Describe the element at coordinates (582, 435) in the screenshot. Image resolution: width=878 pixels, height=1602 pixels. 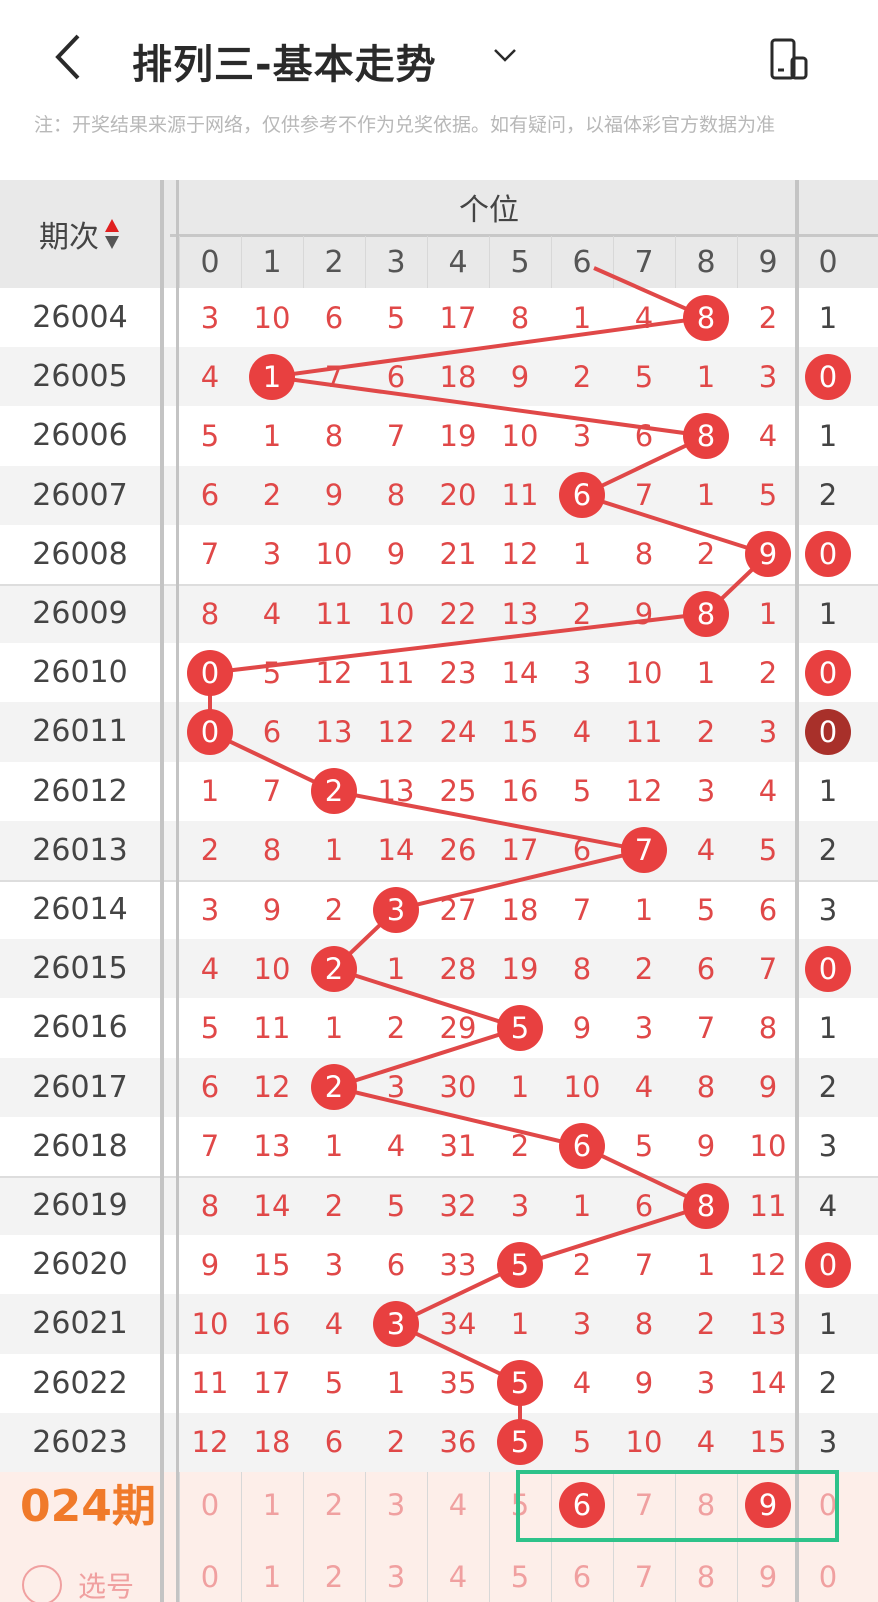
I see `miss-count: 3` at that location.